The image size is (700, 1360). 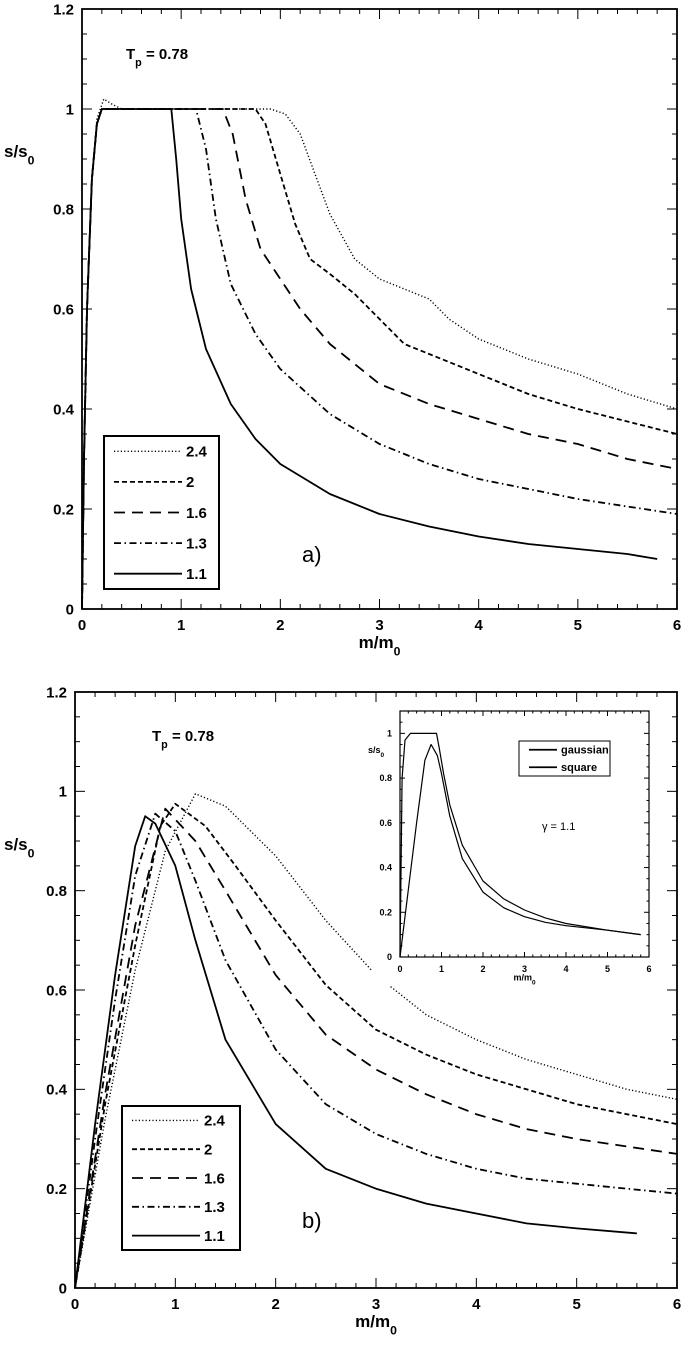 I want to click on legend-label: gaussian, so click(x=585, y=751).